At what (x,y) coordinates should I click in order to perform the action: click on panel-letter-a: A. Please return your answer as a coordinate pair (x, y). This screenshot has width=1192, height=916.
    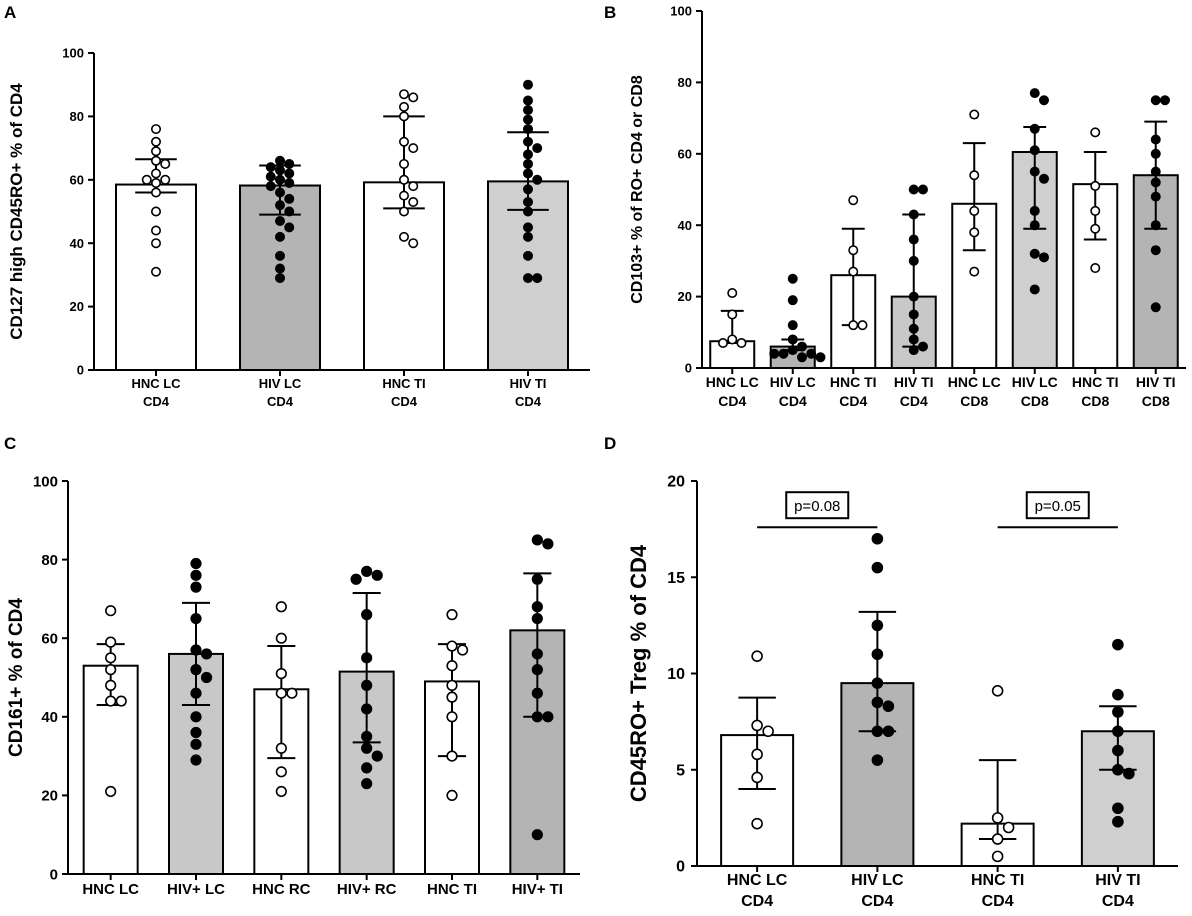
    Looking at the image, I should click on (10, 12).